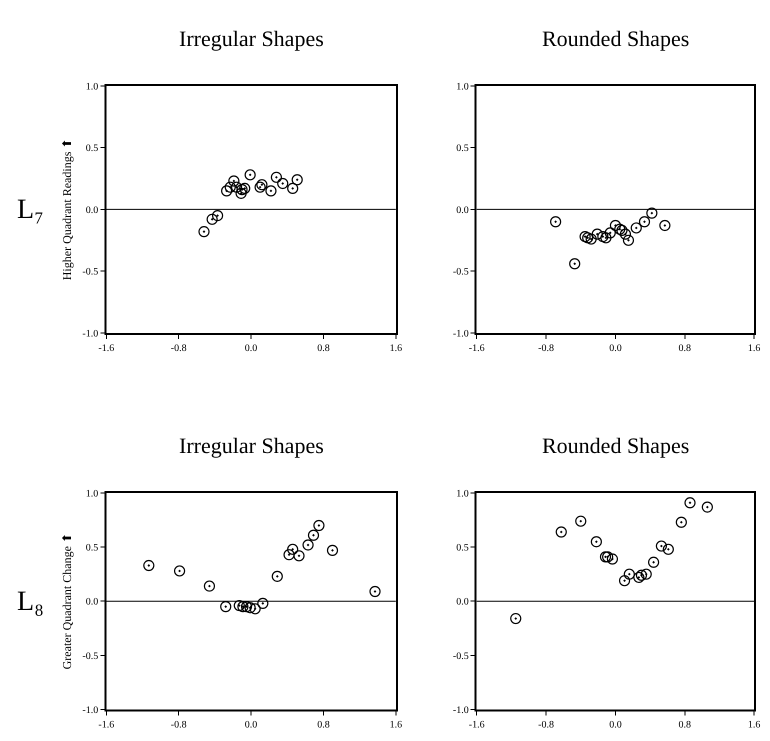 This screenshot has height=741, width=770. What do you see at coordinates (30, 601) in the screenshot?
I see `text: L₈` at bounding box center [30, 601].